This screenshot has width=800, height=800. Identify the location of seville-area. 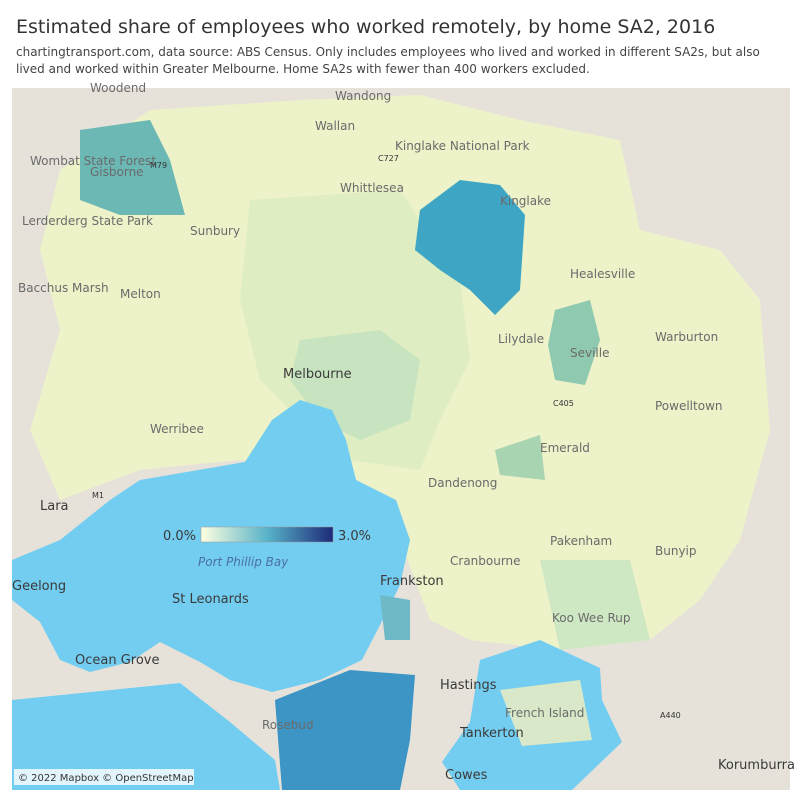
(574, 342).